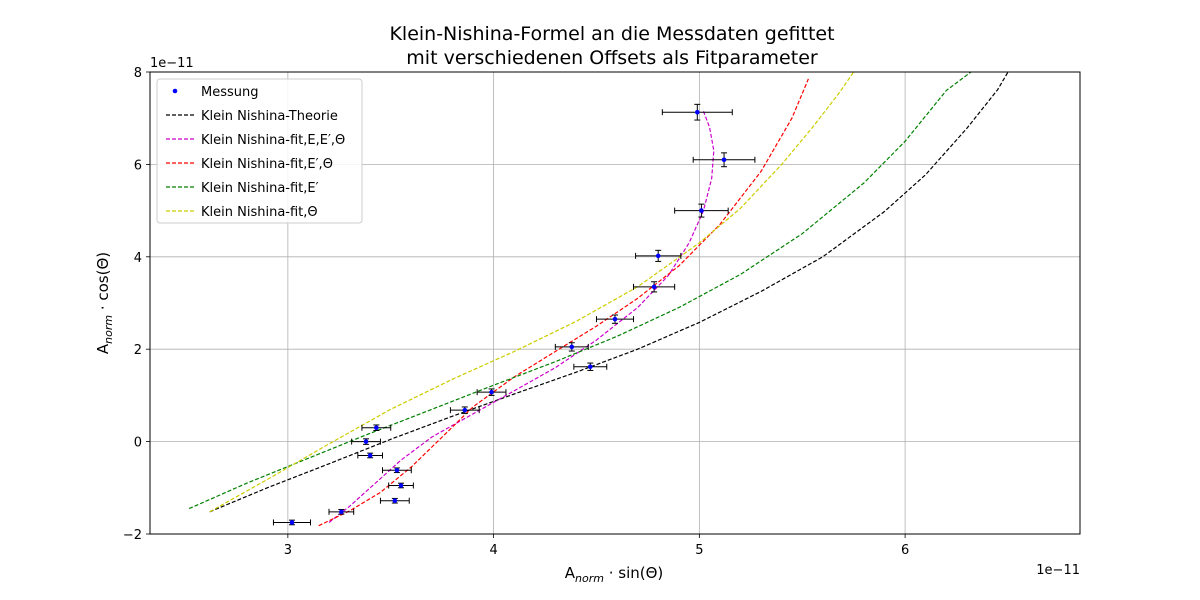 The height and width of the screenshot is (600, 1200). What do you see at coordinates (136, 304) in the screenshot?
I see `y-axis-ticks: −2 0 2 4 6 8` at bounding box center [136, 304].